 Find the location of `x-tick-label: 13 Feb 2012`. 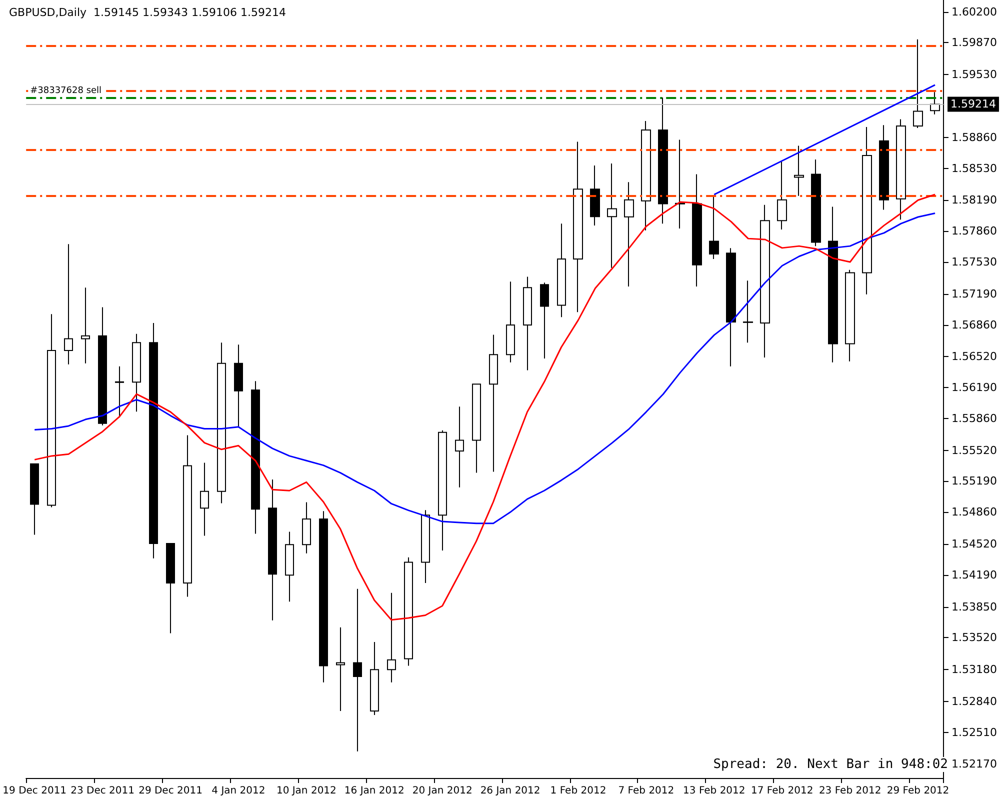

x-tick-label: 13 Feb 2012 is located at coordinates (714, 791).